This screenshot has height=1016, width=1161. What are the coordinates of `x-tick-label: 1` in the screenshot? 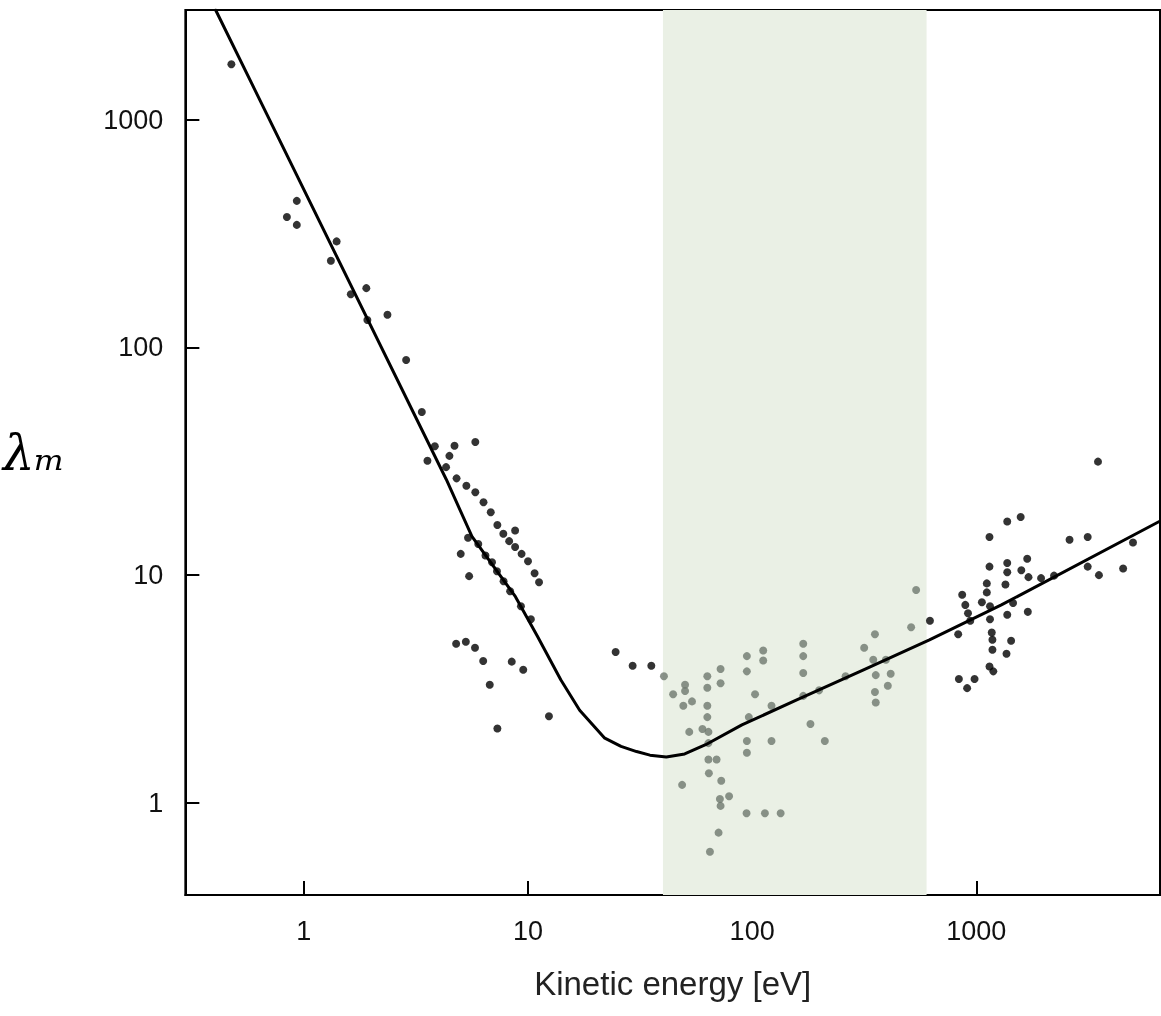 It's located at (304, 930).